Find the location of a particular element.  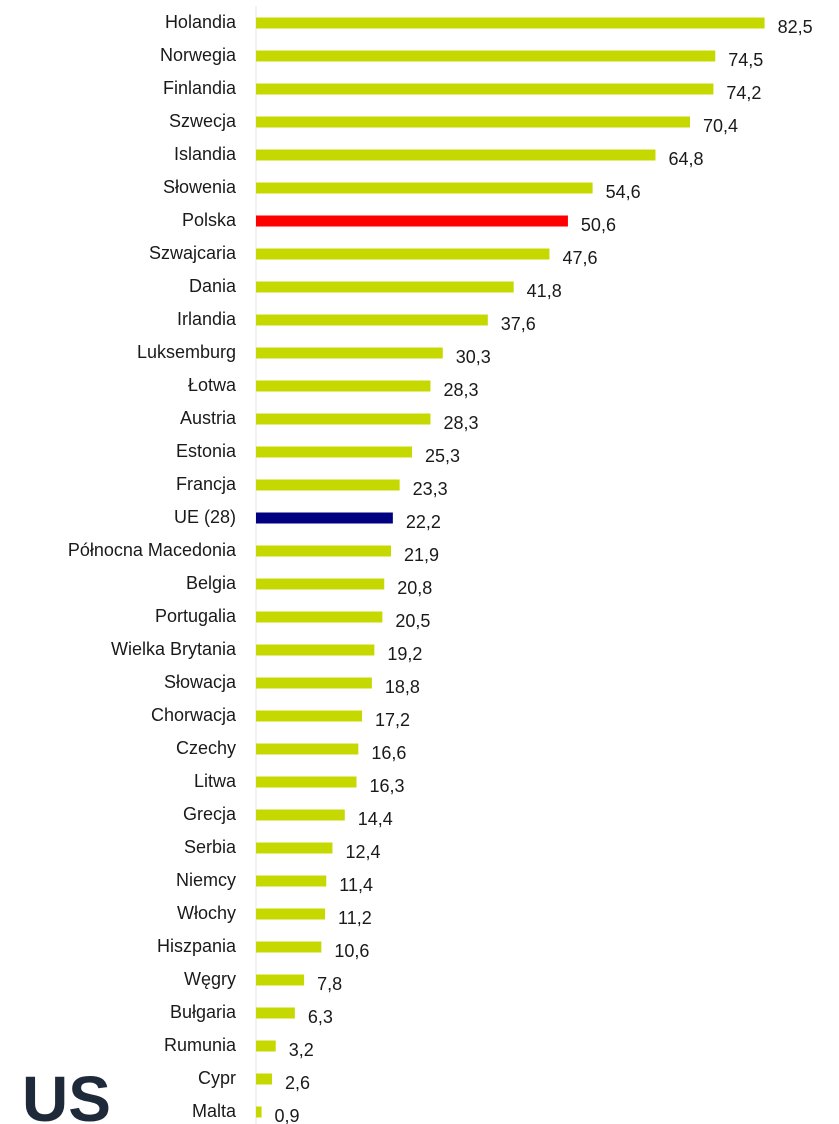

value-label: 16,3 is located at coordinates (386, 786).